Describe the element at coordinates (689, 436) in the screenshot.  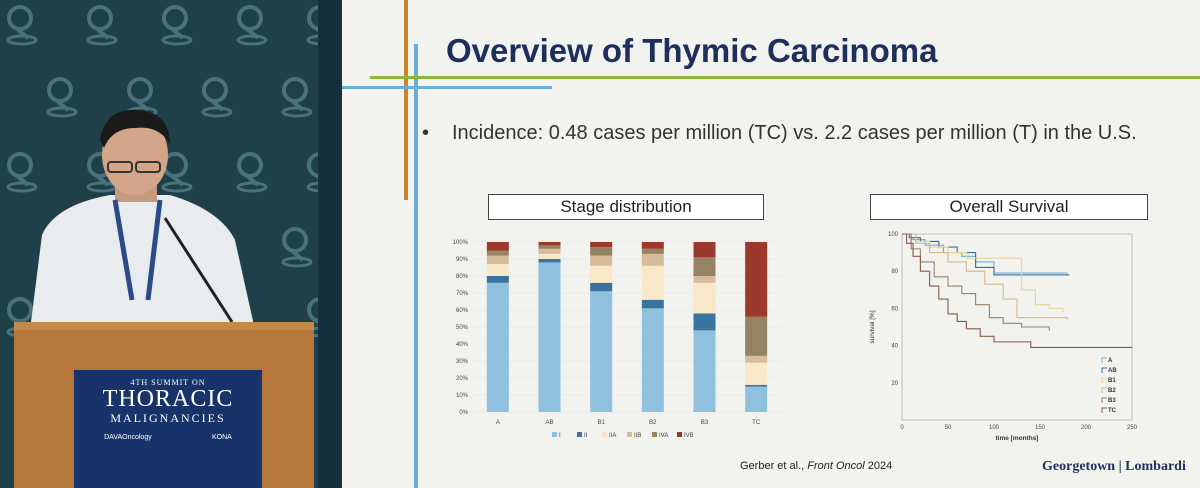
I see `legend-label: IVB` at that location.